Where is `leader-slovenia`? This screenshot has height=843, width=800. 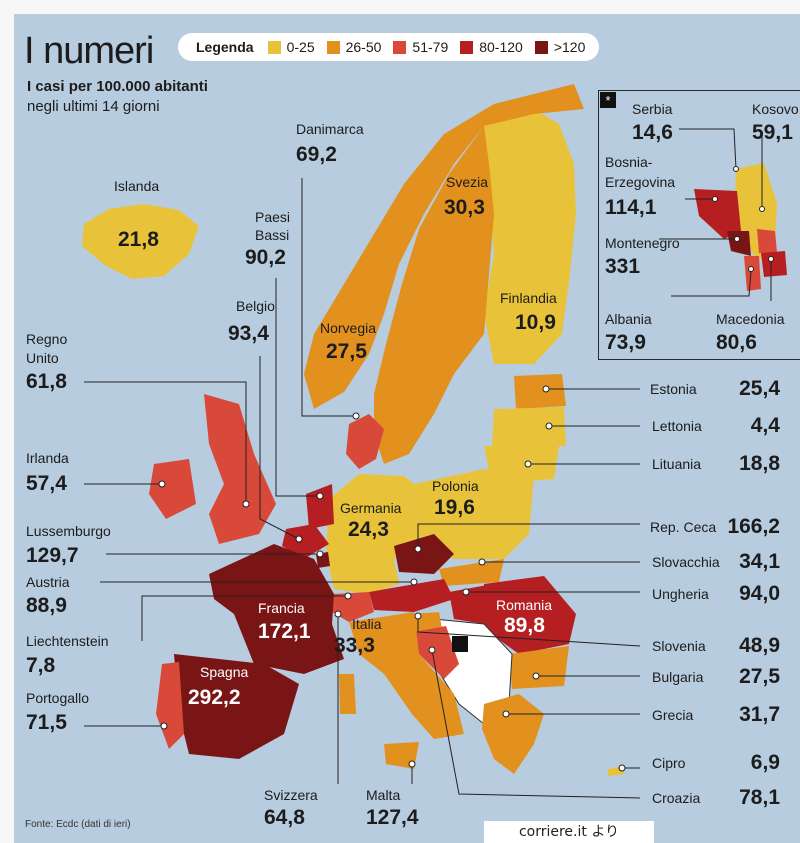
leader-slovenia is located at coordinates (529, 631).